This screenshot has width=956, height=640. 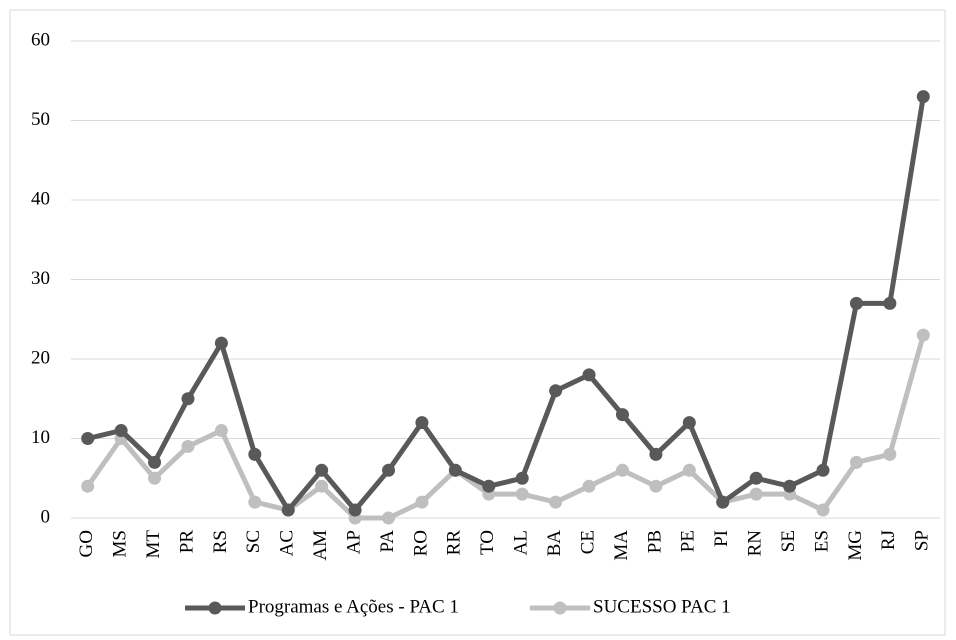 I want to click on x-tick-label: MT, so click(x=153, y=544).